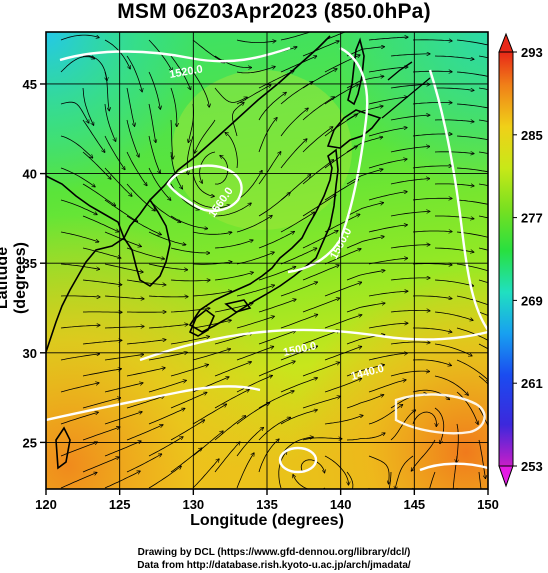 This screenshot has height=573, width=548. What do you see at coordinates (120, 504) in the screenshot?
I see `x-tick-label: 125` at bounding box center [120, 504].